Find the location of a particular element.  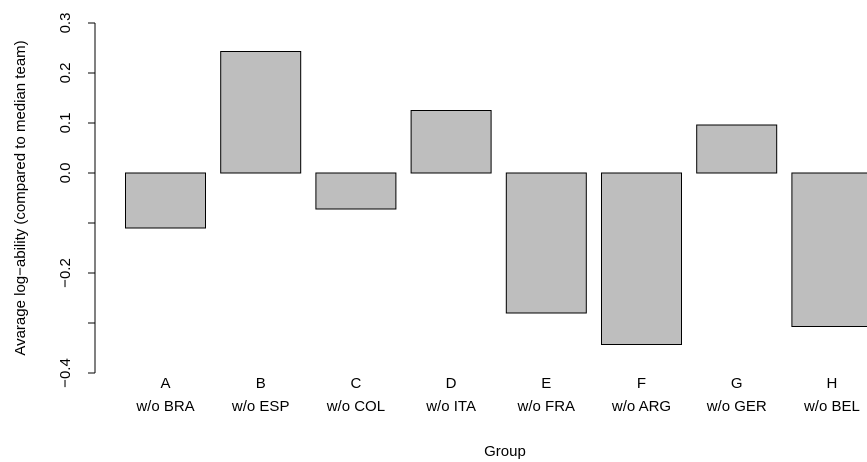

x-tick-label-team: w/o ESP is located at coordinates (260, 406).